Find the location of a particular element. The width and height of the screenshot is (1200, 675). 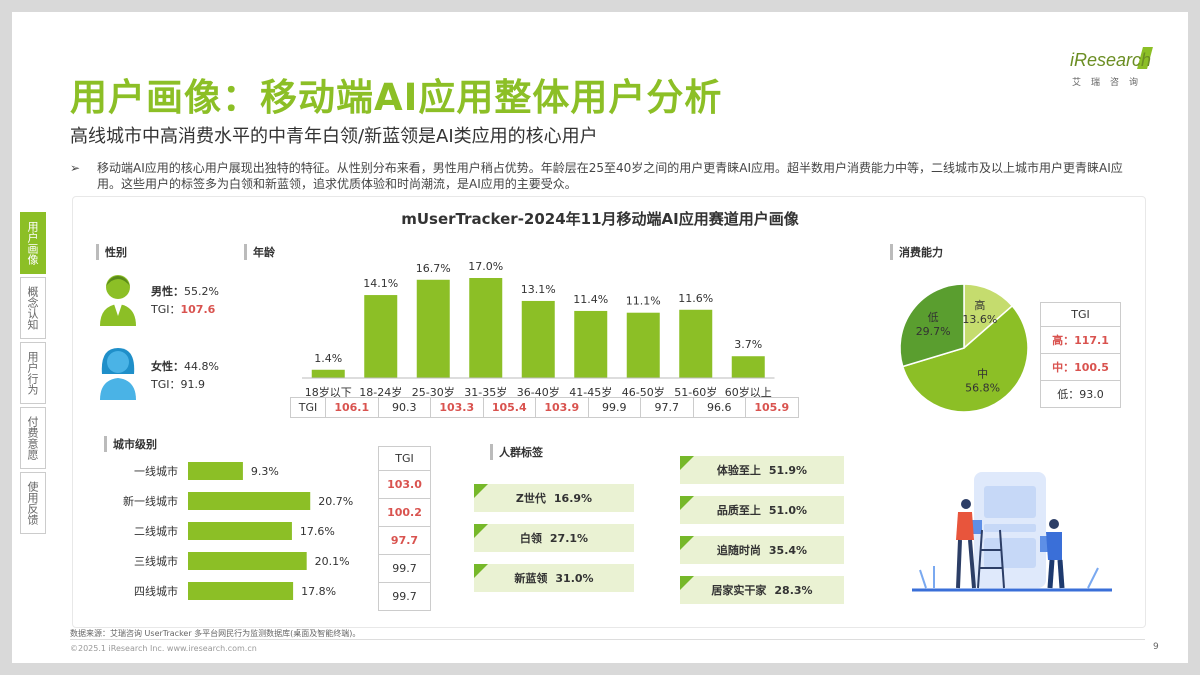

city-category-label: 新一线城市 is located at coordinates (150, 501).